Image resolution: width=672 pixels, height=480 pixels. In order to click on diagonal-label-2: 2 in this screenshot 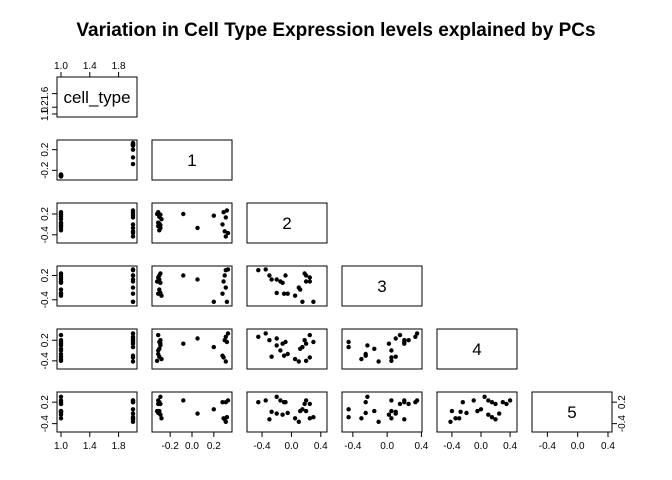, I will do `click(286, 223)`.